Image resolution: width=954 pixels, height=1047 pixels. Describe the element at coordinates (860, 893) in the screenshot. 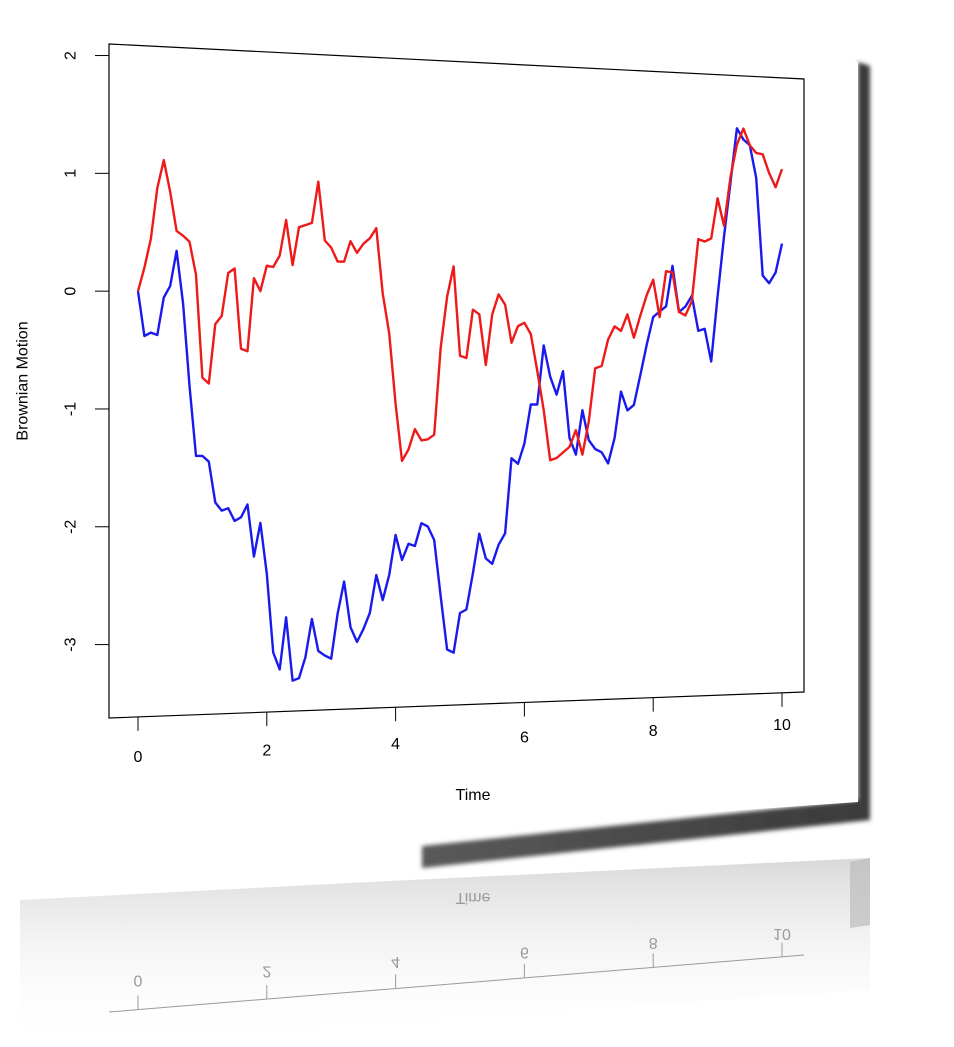

I see `reflection-edge` at that location.